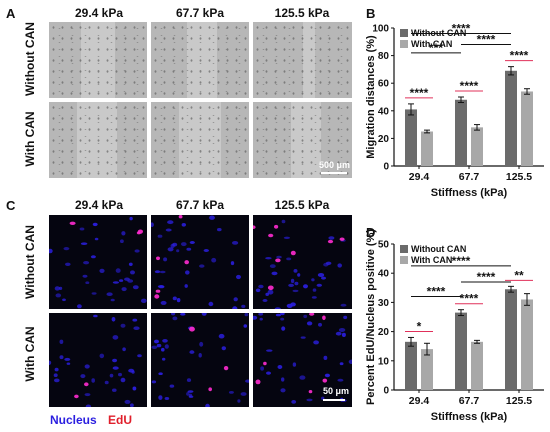 The width and height of the screenshot is (550, 432). Describe the element at coordinates (200, 60) in the screenshot. I see `panel-a-image-r1c2` at that location.